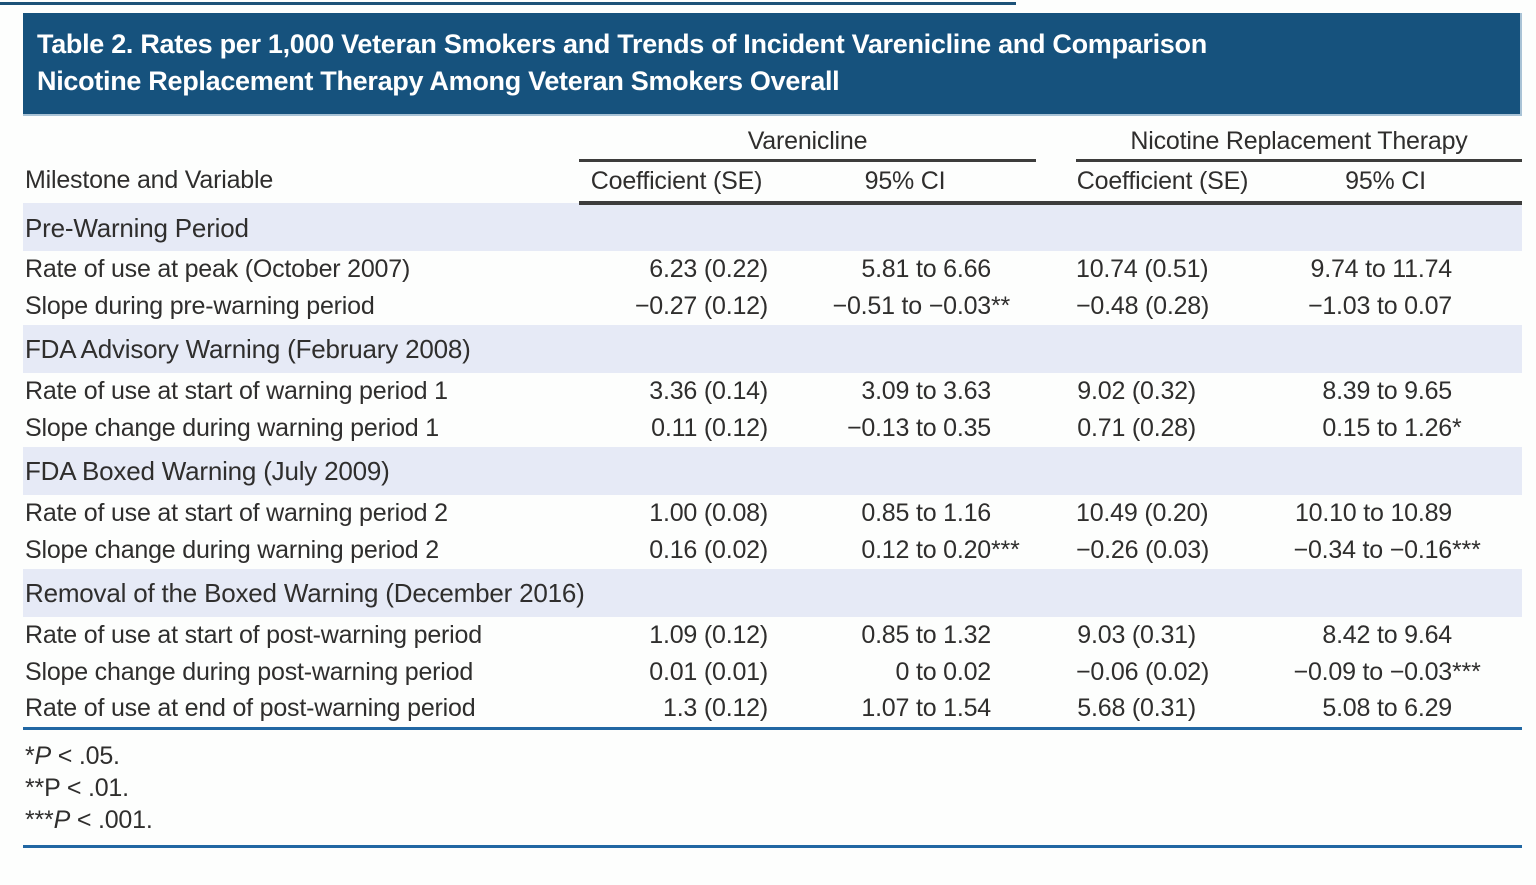  Describe the element at coordinates (1386, 182) in the screenshot. I see `column-header-ci-nrt: 95% CI` at that location.